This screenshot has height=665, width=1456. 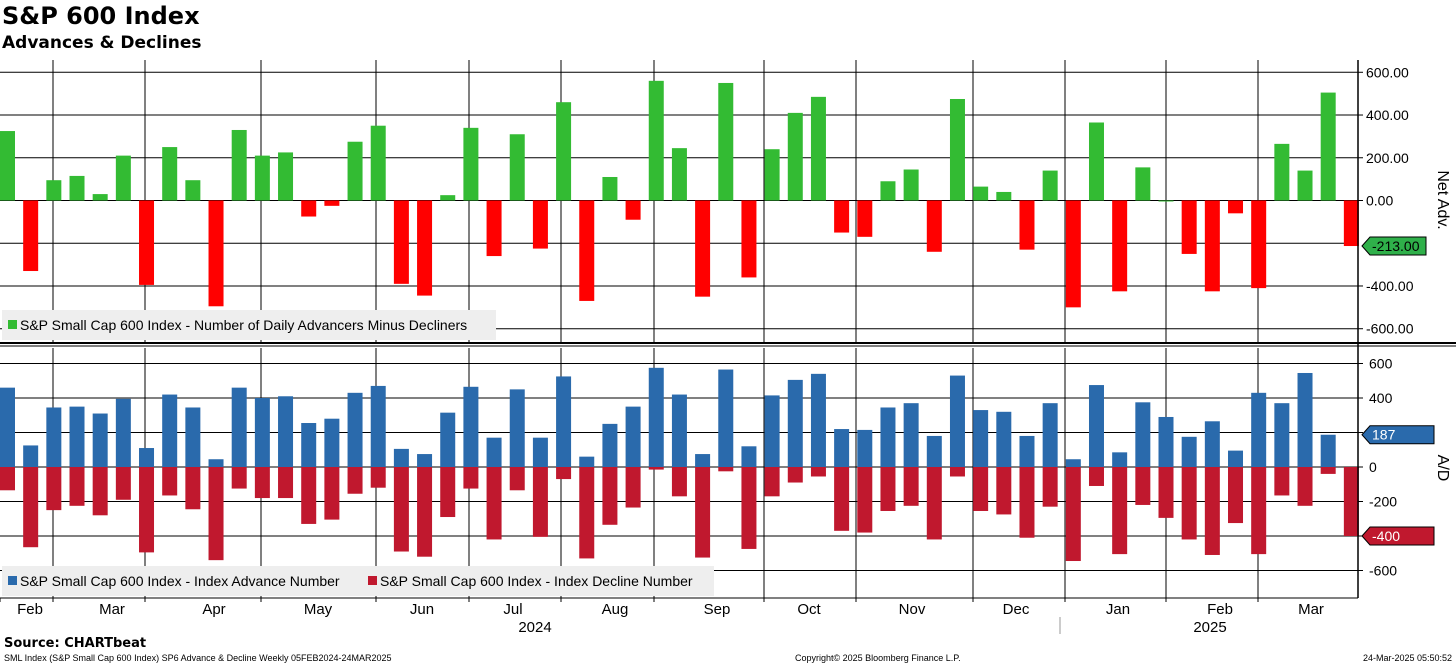 I want to click on legend-top-bg, so click(x=249, y=325).